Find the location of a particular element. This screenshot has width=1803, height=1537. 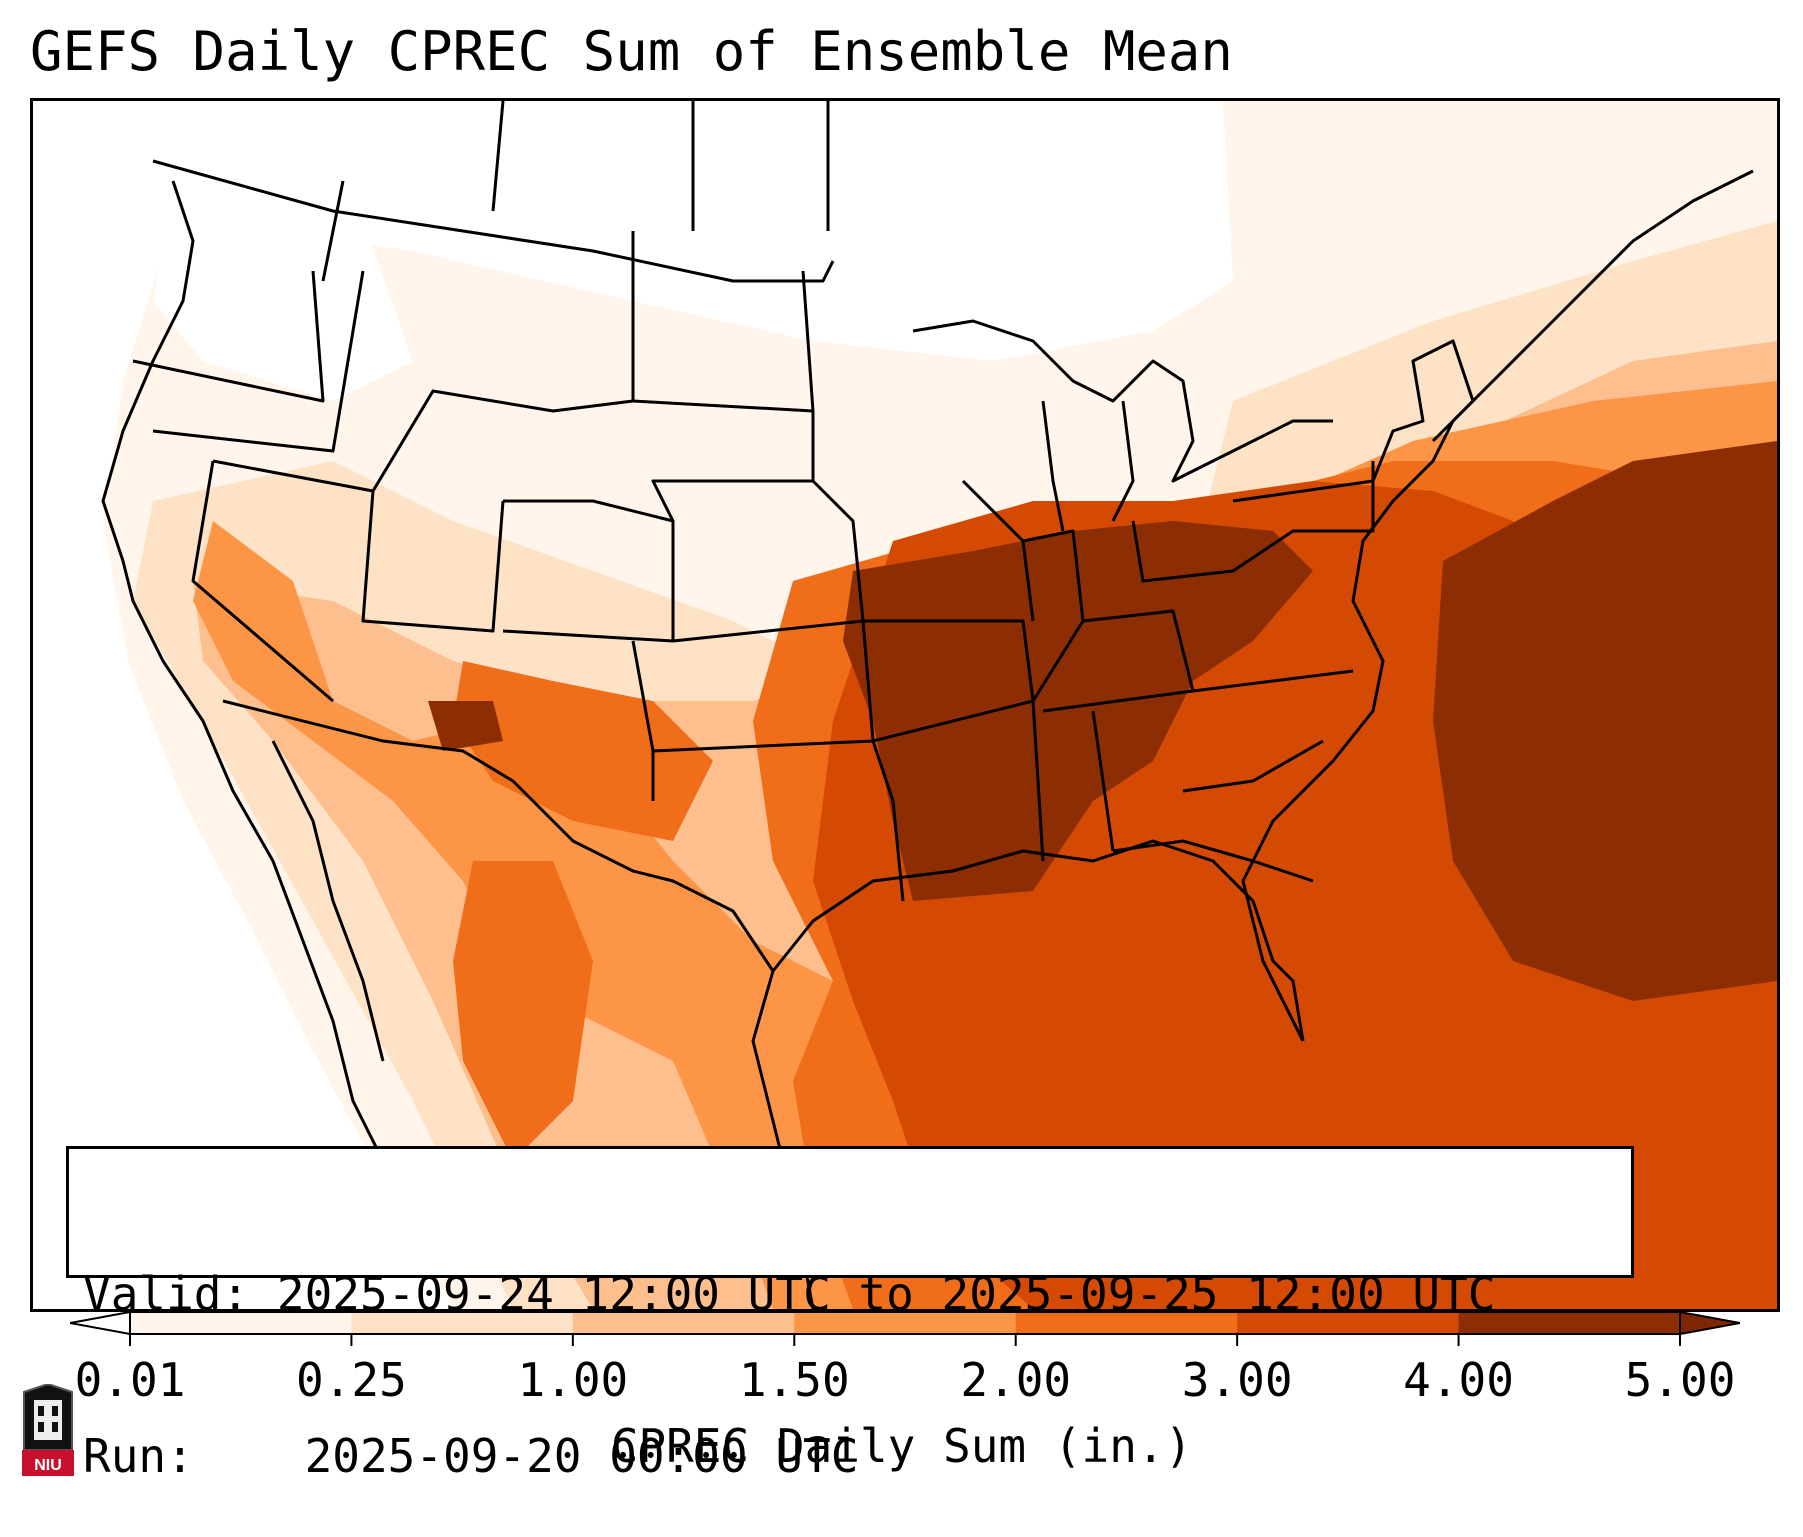

colorbar-tick-label: 4.00 is located at coordinates (1458, 1380).